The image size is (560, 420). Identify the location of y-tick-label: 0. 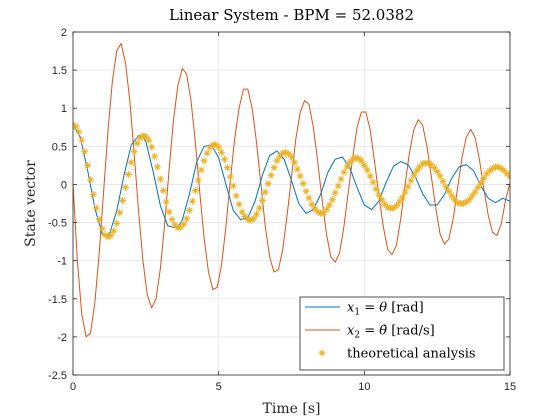
(64, 185).